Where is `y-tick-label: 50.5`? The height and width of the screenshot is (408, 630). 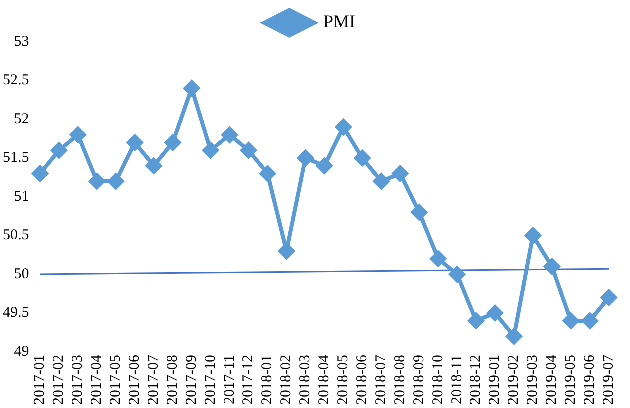 y-tick-label: 50.5 is located at coordinates (16, 236).